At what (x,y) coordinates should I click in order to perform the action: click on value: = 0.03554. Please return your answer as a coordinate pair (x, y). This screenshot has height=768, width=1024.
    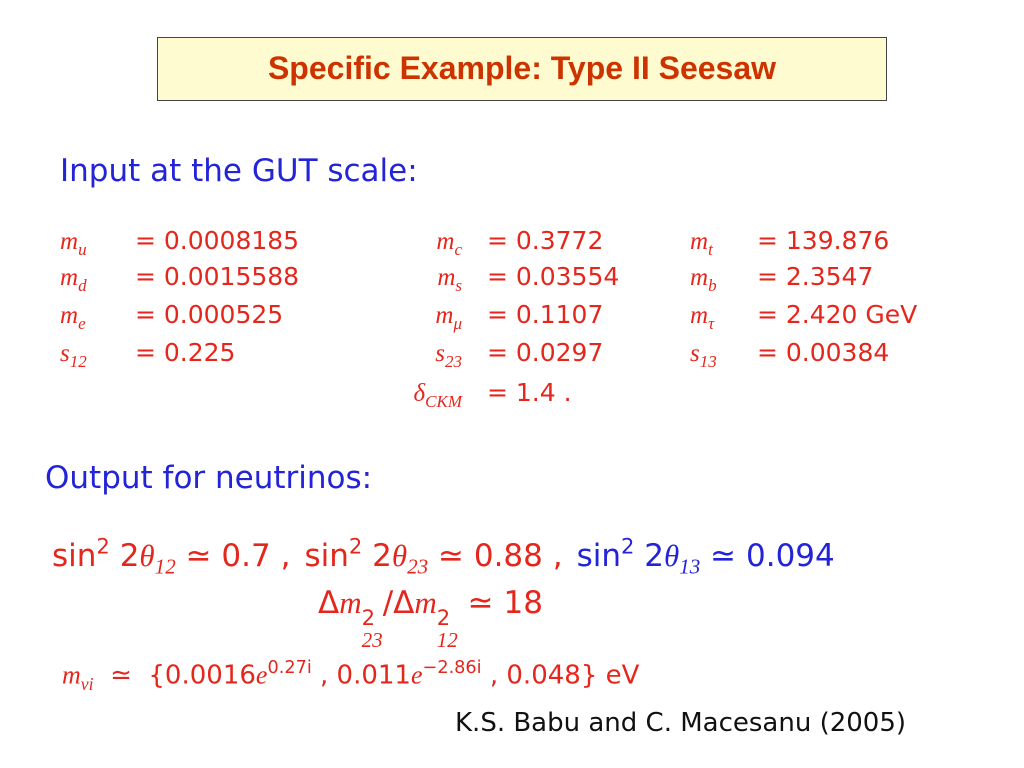
    Looking at the image, I should click on (553, 276).